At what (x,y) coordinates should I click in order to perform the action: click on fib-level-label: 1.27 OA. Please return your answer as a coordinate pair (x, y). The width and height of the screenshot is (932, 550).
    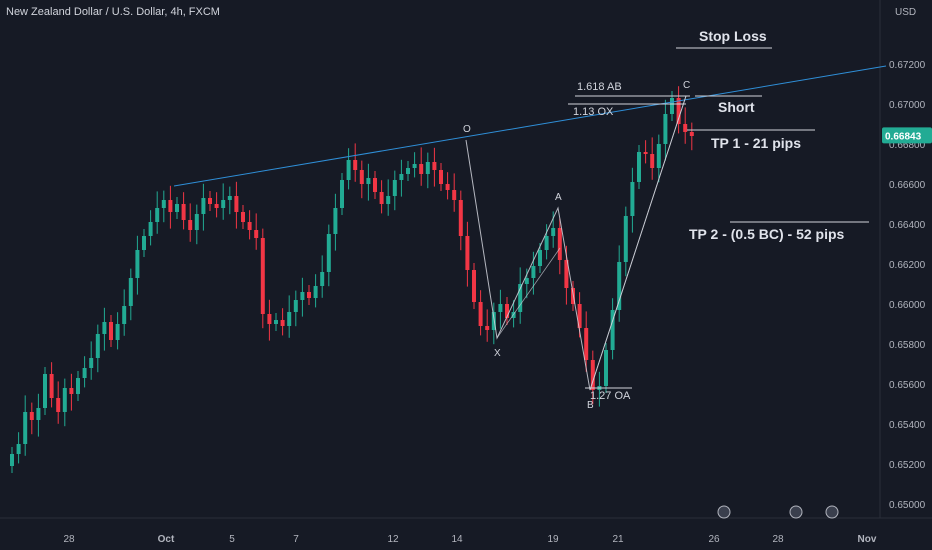
    Looking at the image, I should click on (610, 396).